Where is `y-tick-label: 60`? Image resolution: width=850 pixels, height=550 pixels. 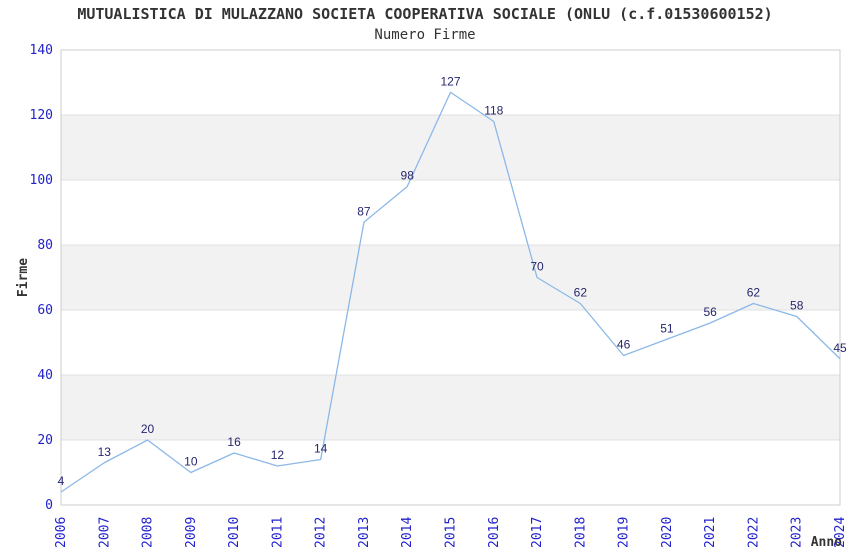
y-tick-label: 60 is located at coordinates (45, 310).